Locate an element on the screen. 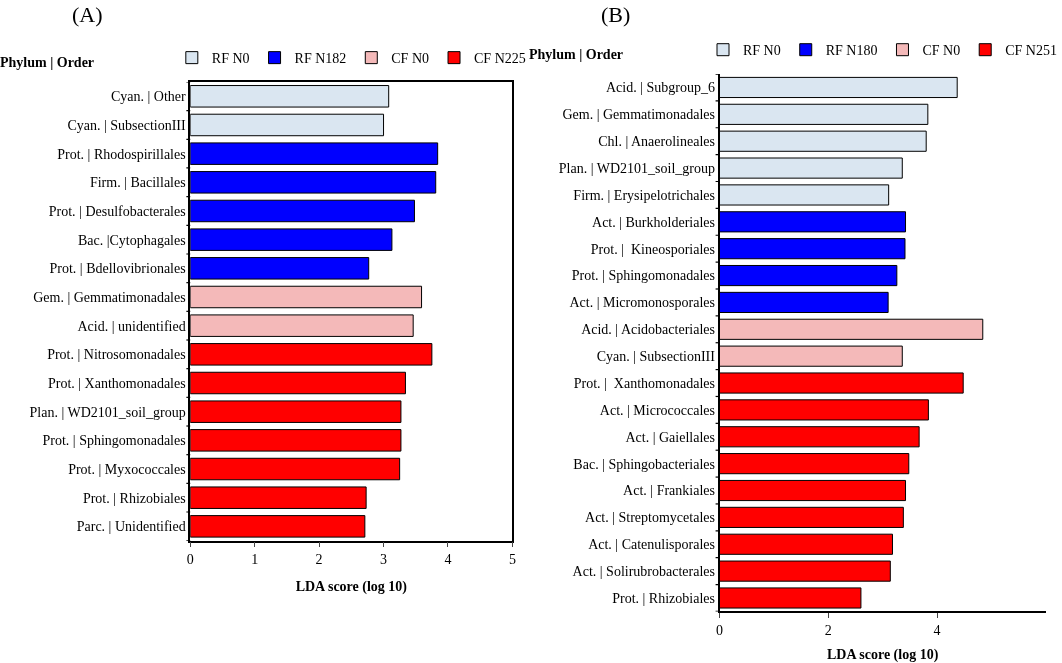 The image size is (1062, 663). y-tick-label: Act. | Gaiellales is located at coordinates (670, 437).